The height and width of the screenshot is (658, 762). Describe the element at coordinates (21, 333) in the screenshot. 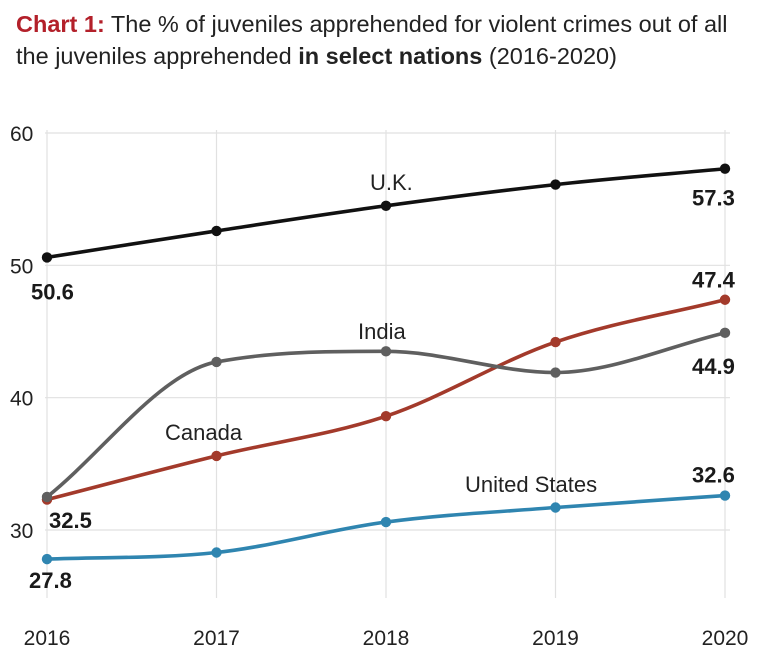

I see `y-axis-ticks: 30 40 50 60` at that location.